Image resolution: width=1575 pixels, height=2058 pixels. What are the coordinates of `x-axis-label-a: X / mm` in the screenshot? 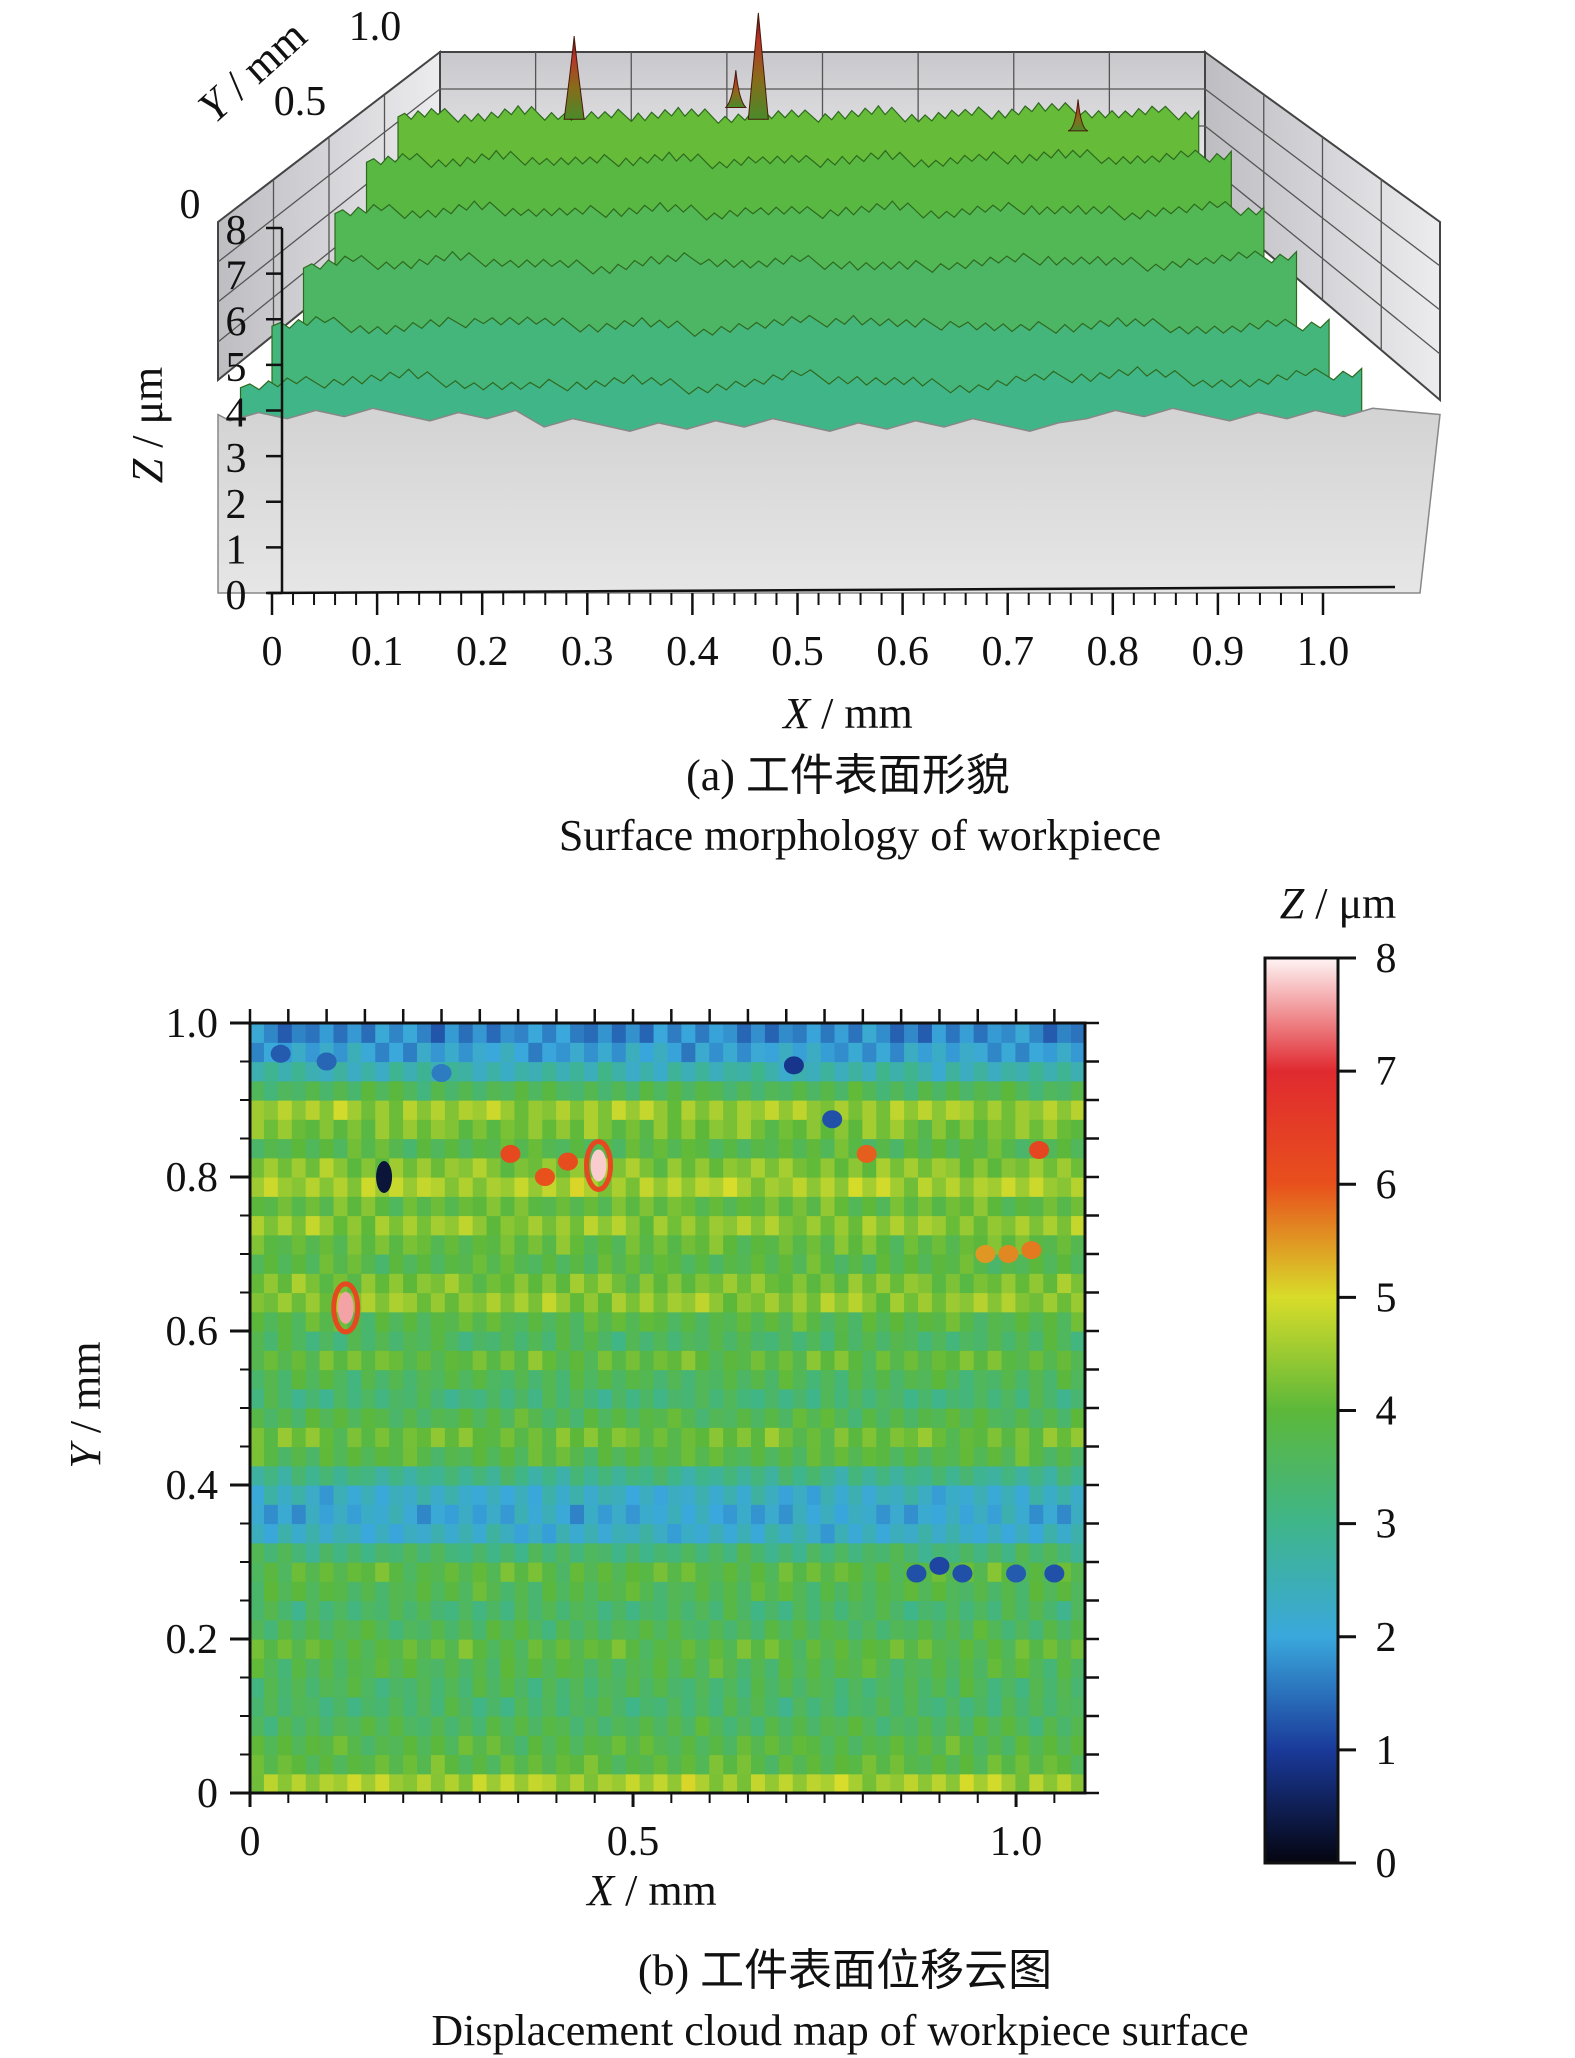 It's located at (847, 713).